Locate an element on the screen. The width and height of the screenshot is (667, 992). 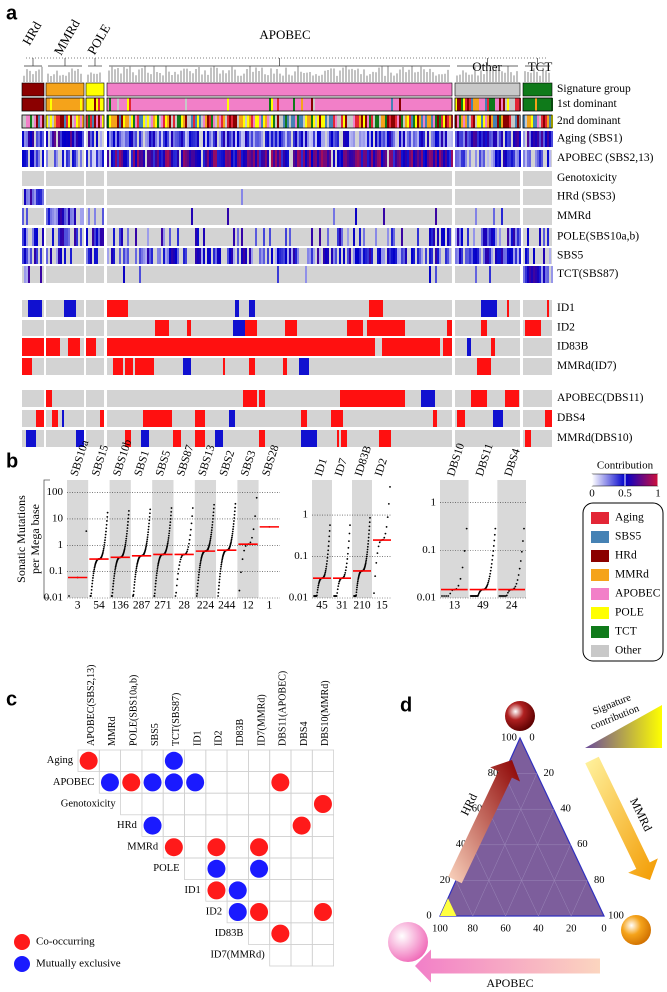
dominant-frame is located at coordinates (279, 121).